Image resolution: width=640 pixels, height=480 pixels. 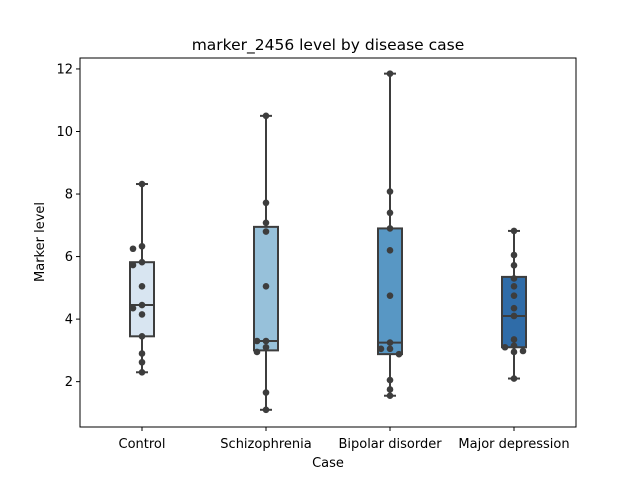 I want to click on y-tick-label: 8, so click(x=69, y=195).